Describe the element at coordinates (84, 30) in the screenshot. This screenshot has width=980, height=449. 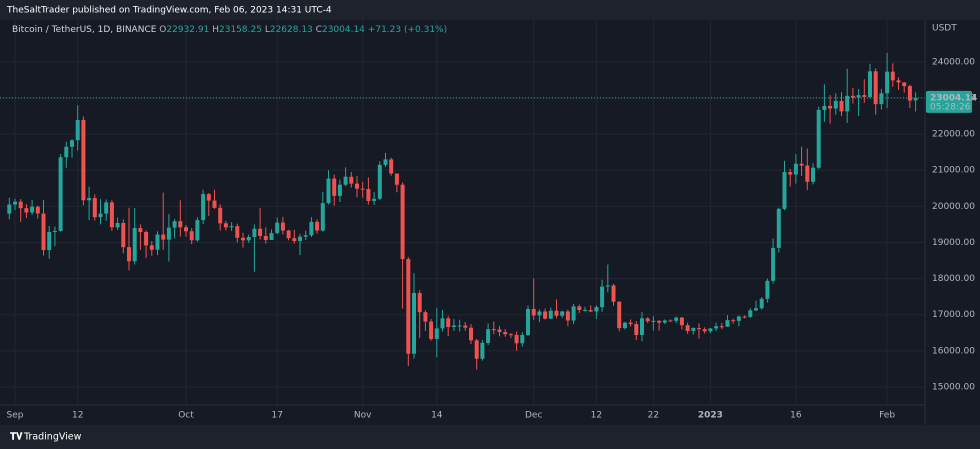
I see `symbol: Bitcoin / TetherUS, 1D, BINANCE` at that location.